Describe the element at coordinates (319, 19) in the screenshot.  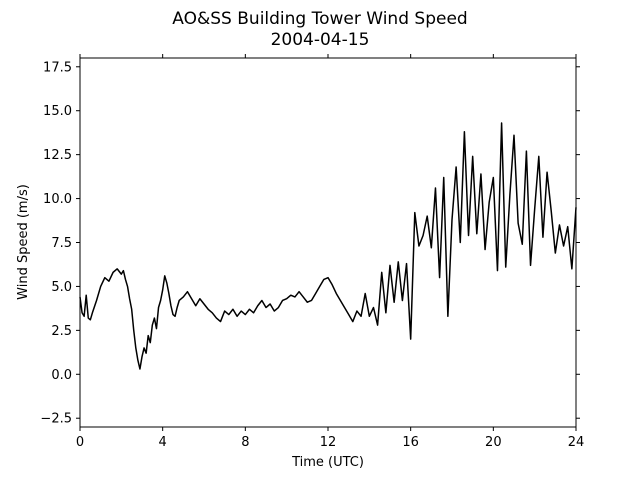
I see `chart-title: AO&SS Building Tower Wind Speed` at that location.